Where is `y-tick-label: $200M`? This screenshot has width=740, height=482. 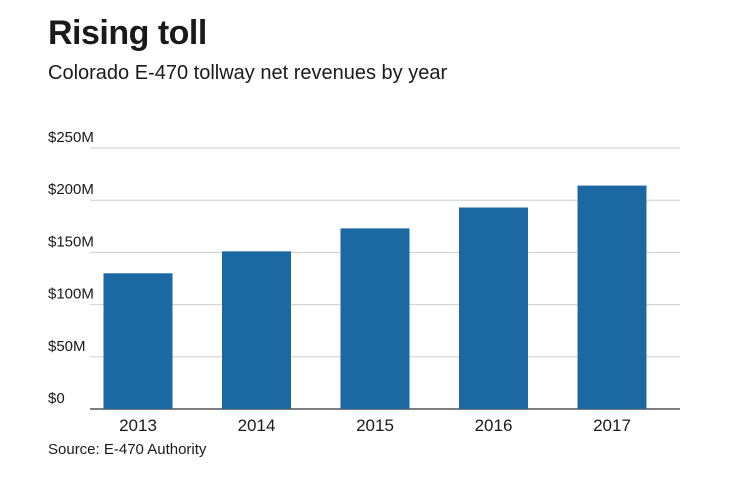 y-tick-label: $200M is located at coordinates (71, 189).